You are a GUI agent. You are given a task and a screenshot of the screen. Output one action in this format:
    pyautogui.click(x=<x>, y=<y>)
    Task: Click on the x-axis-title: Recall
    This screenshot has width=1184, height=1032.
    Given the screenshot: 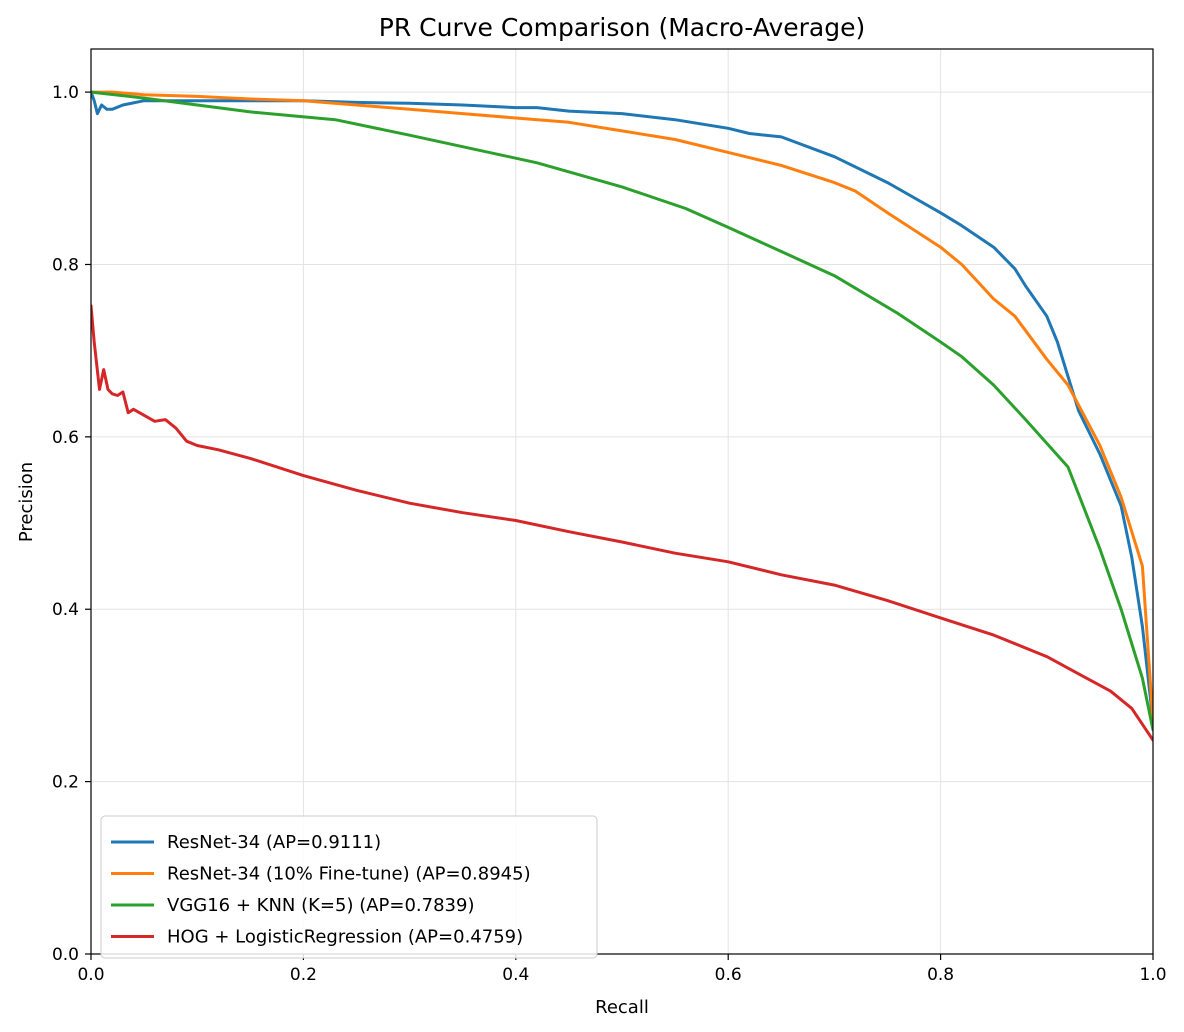 What is the action you would take?
    pyautogui.click(x=622, y=1007)
    